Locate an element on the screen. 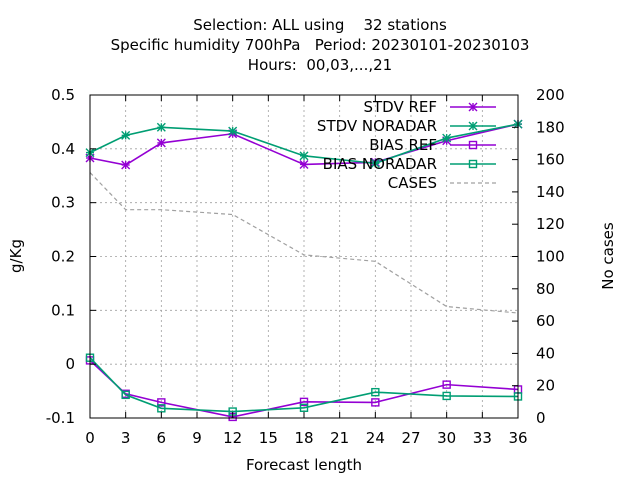  legend-entry: CASES is located at coordinates (442, 183).